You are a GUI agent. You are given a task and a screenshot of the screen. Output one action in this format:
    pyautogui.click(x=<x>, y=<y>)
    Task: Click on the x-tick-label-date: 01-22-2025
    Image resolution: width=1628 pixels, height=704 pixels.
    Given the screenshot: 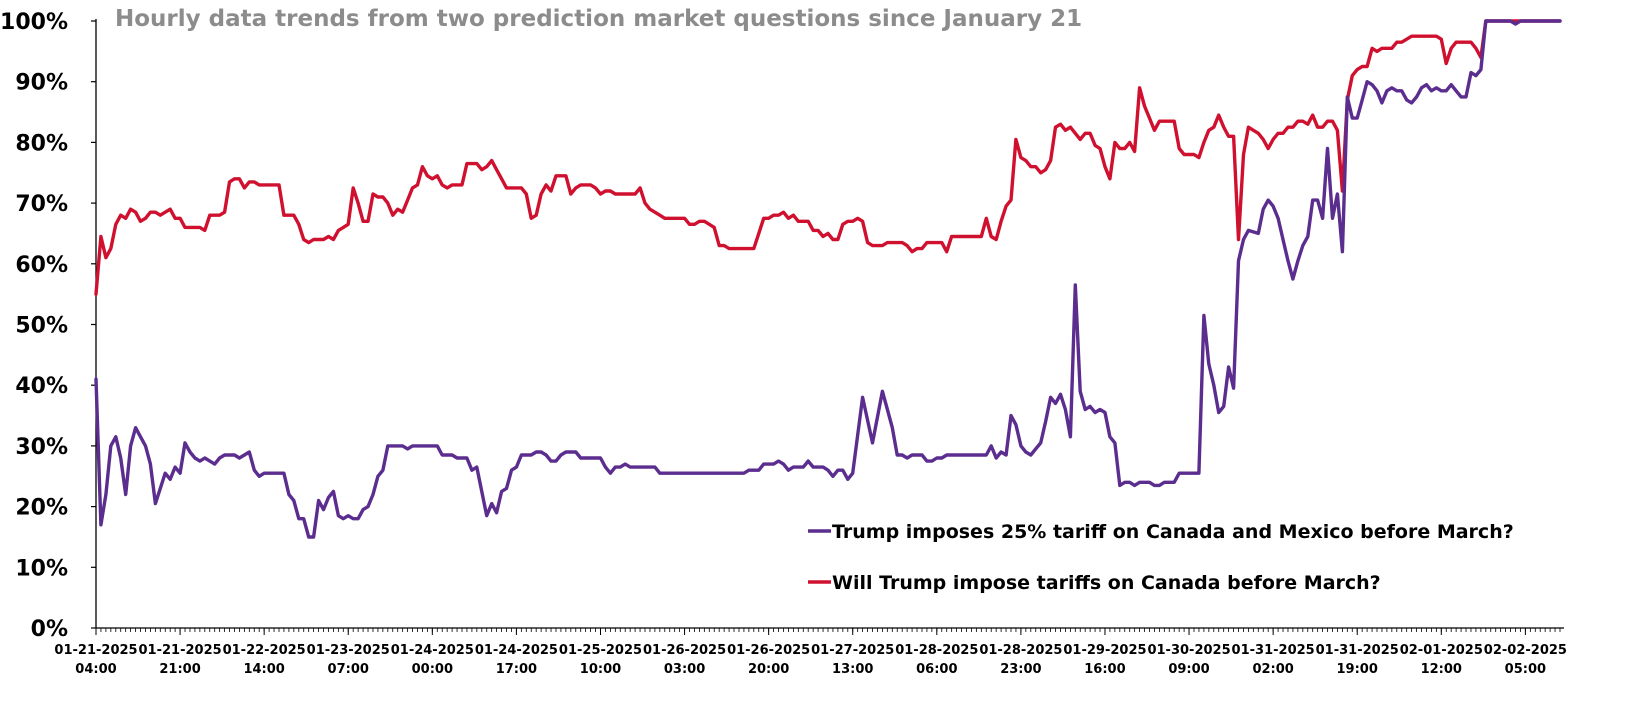 What is the action you would take?
    pyautogui.click(x=264, y=650)
    